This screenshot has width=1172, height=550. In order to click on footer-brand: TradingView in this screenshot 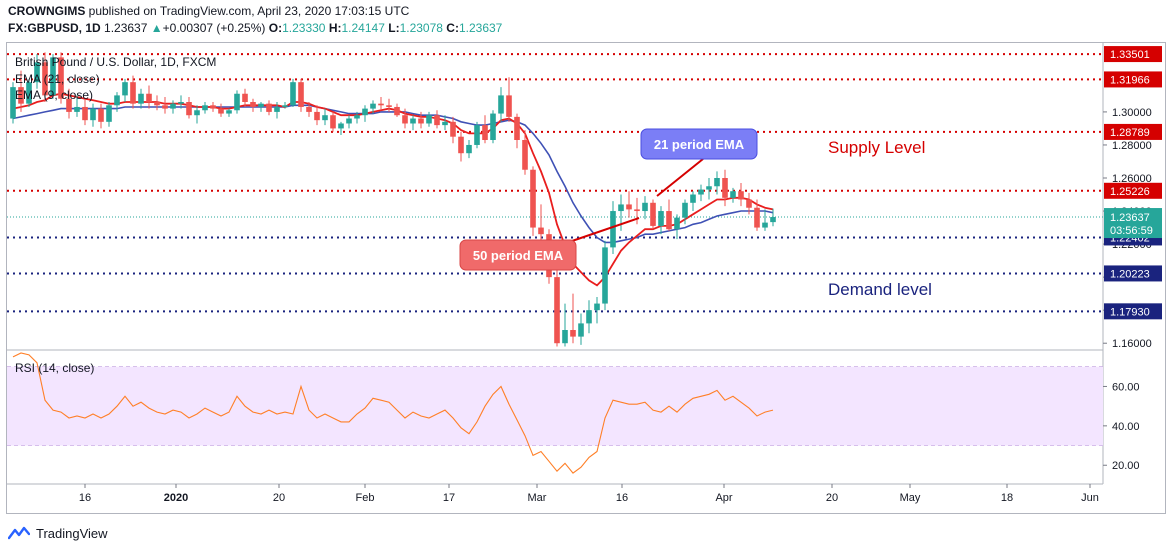, I will do `click(72, 533)`.